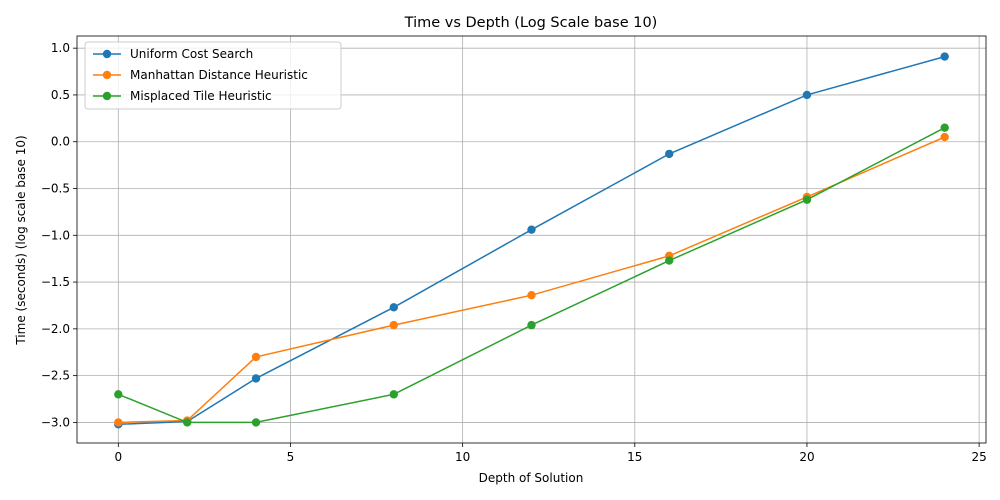 This screenshot has width=1000, height=500. I want to click on y-tick-label: 0.5, so click(60, 95).